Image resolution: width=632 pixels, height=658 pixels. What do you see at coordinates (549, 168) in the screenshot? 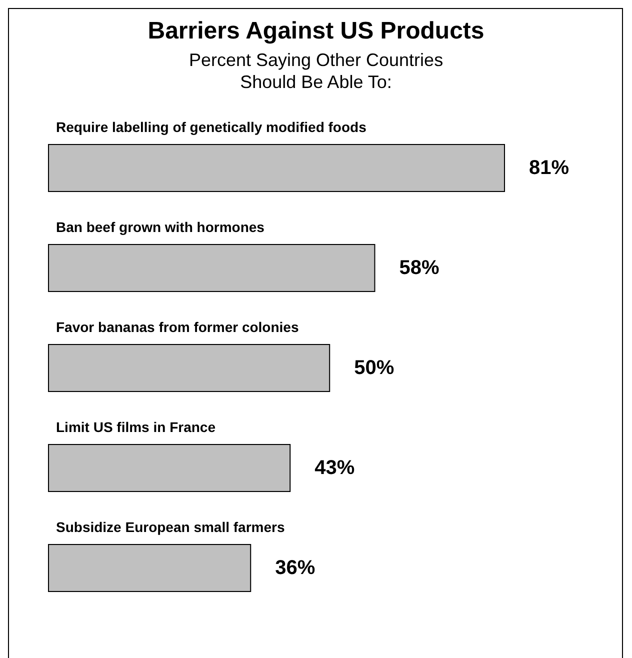
I see `data-label: 81%` at bounding box center [549, 168].